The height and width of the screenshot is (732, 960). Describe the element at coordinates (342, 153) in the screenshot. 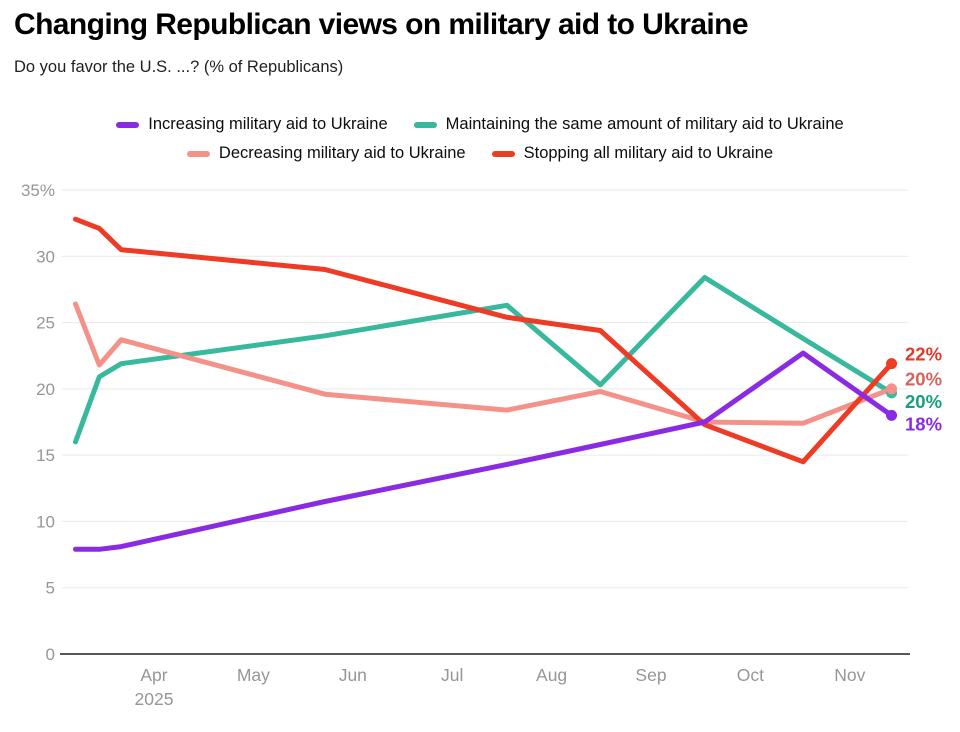

I see `legend-label-decreasing: Decreasing military aid to Ukraine` at that location.